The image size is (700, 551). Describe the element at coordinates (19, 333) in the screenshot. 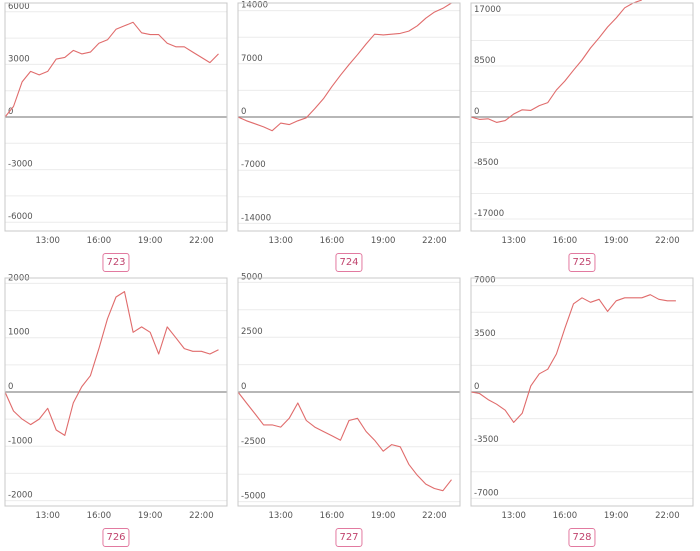

I see `y-tick-label: 1000` at that location.